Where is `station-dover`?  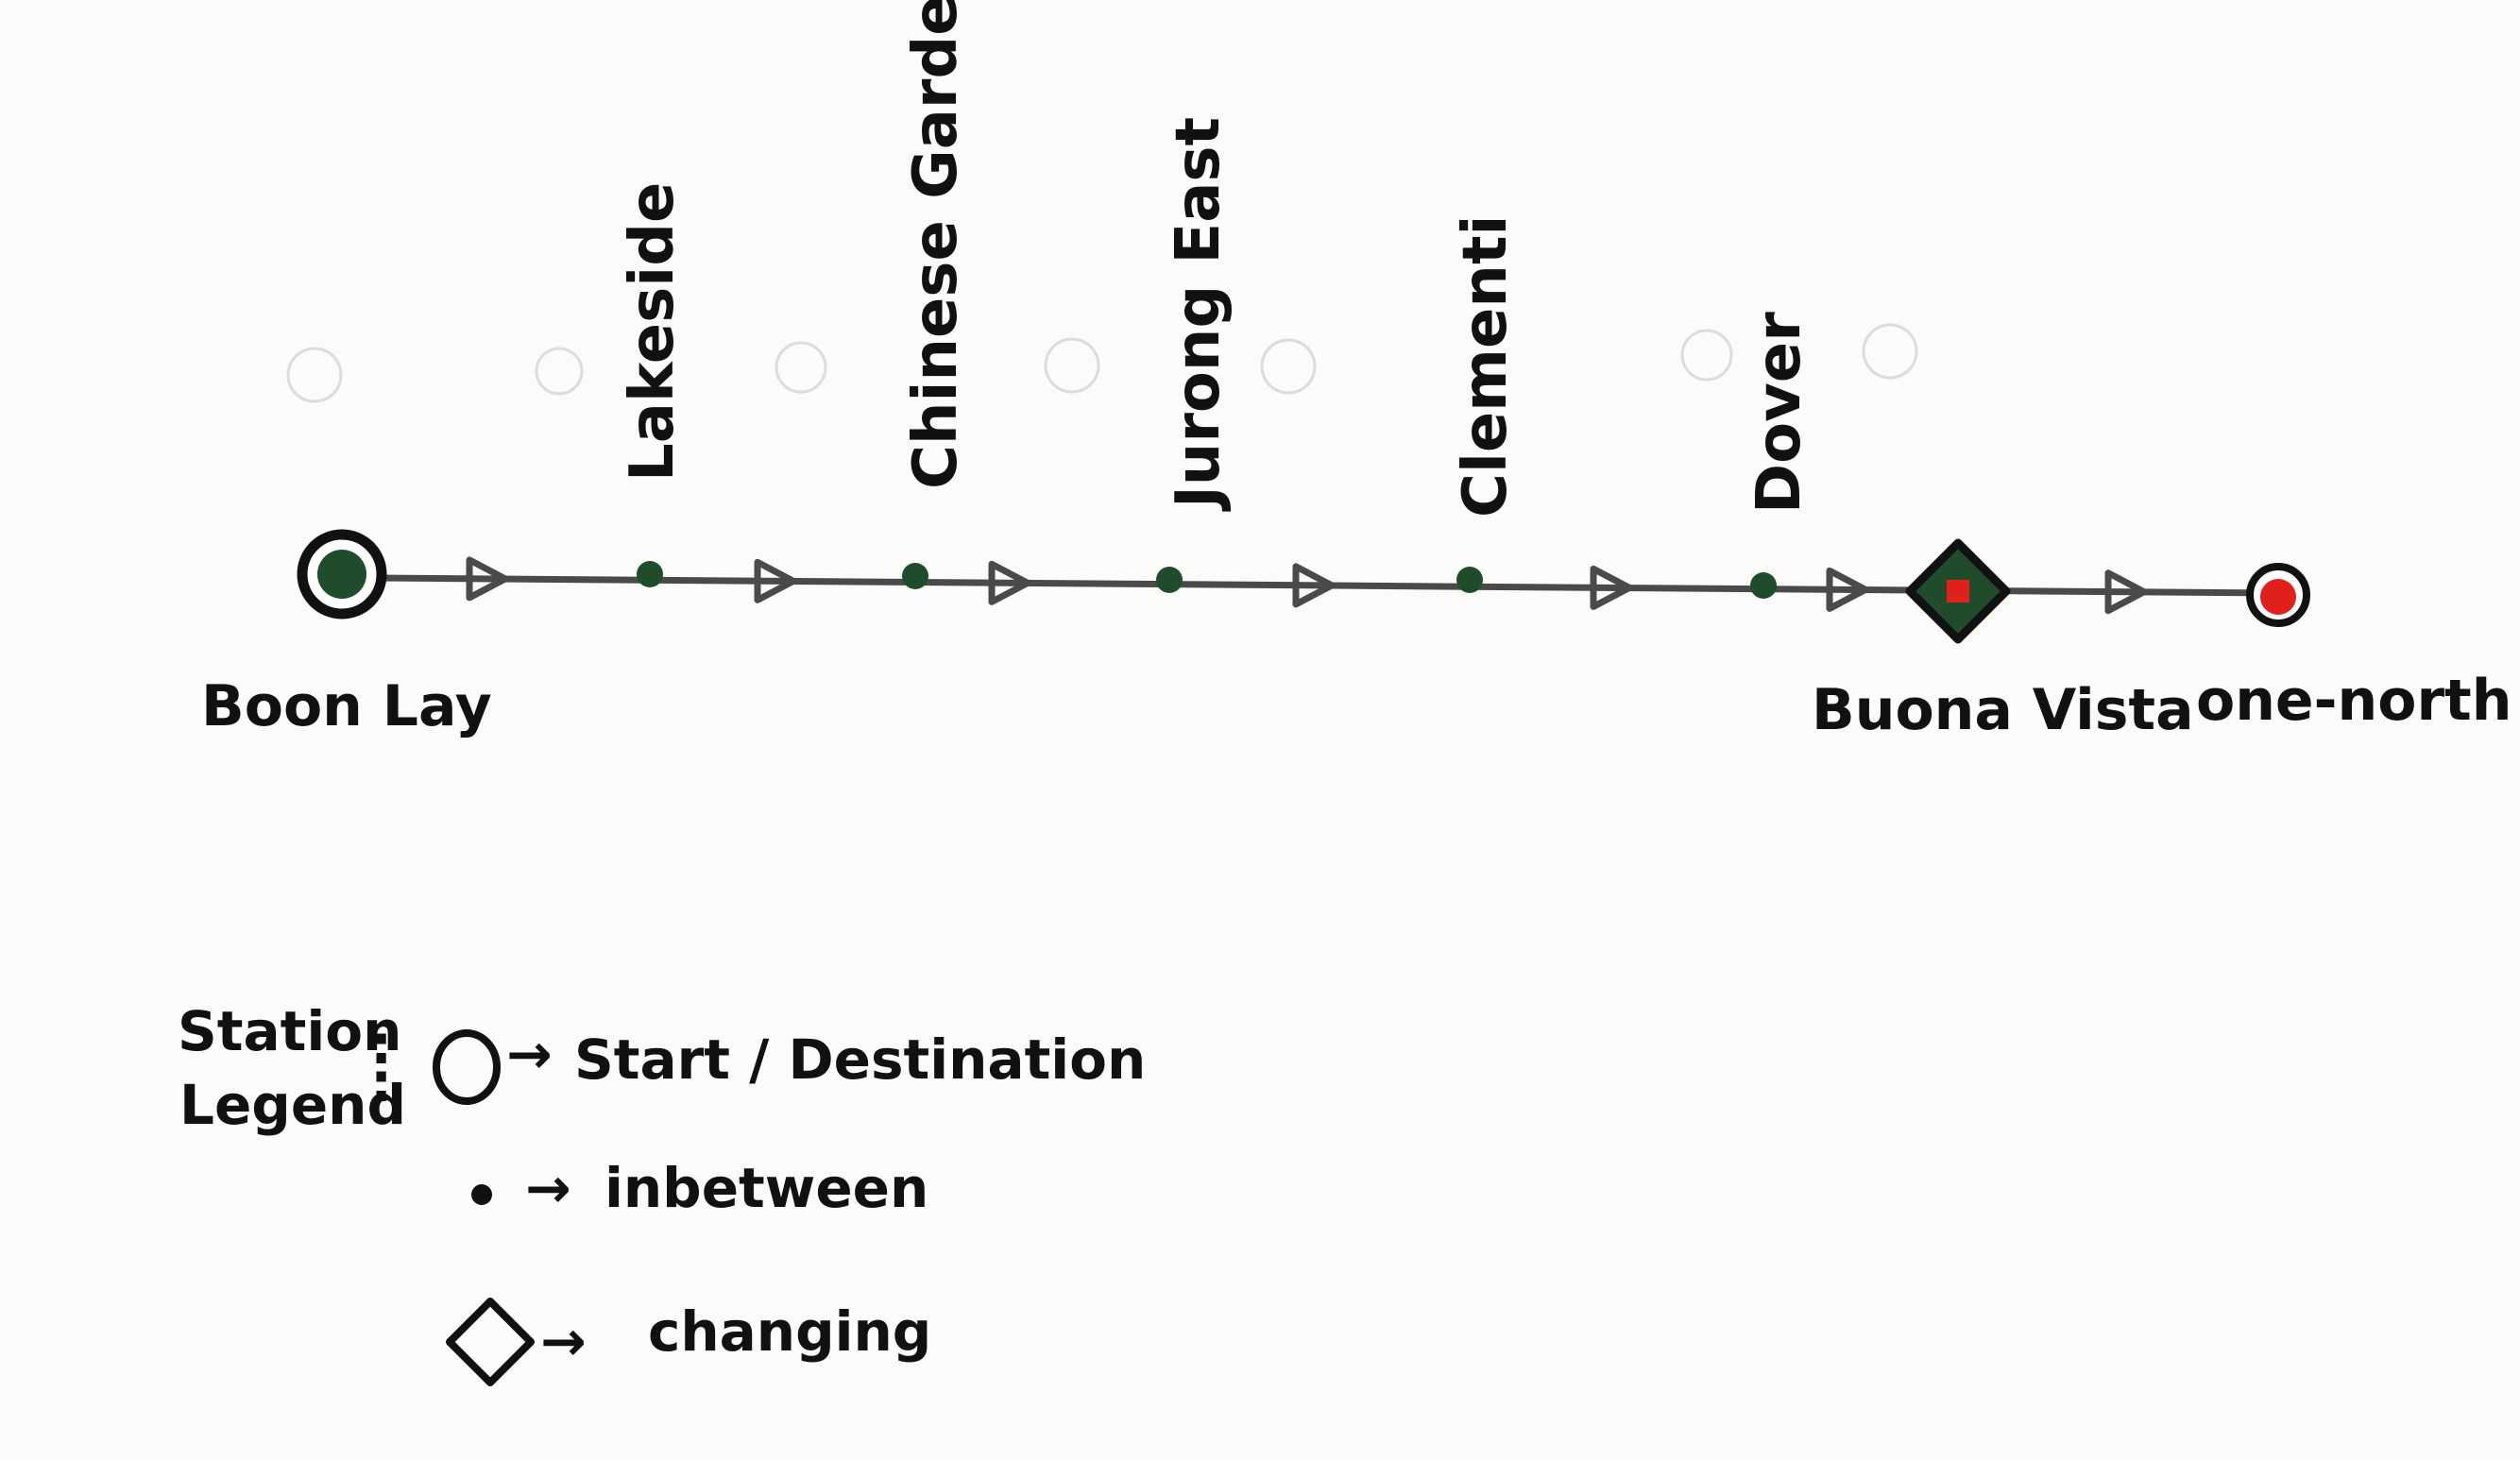
station-dover is located at coordinates (1764, 585).